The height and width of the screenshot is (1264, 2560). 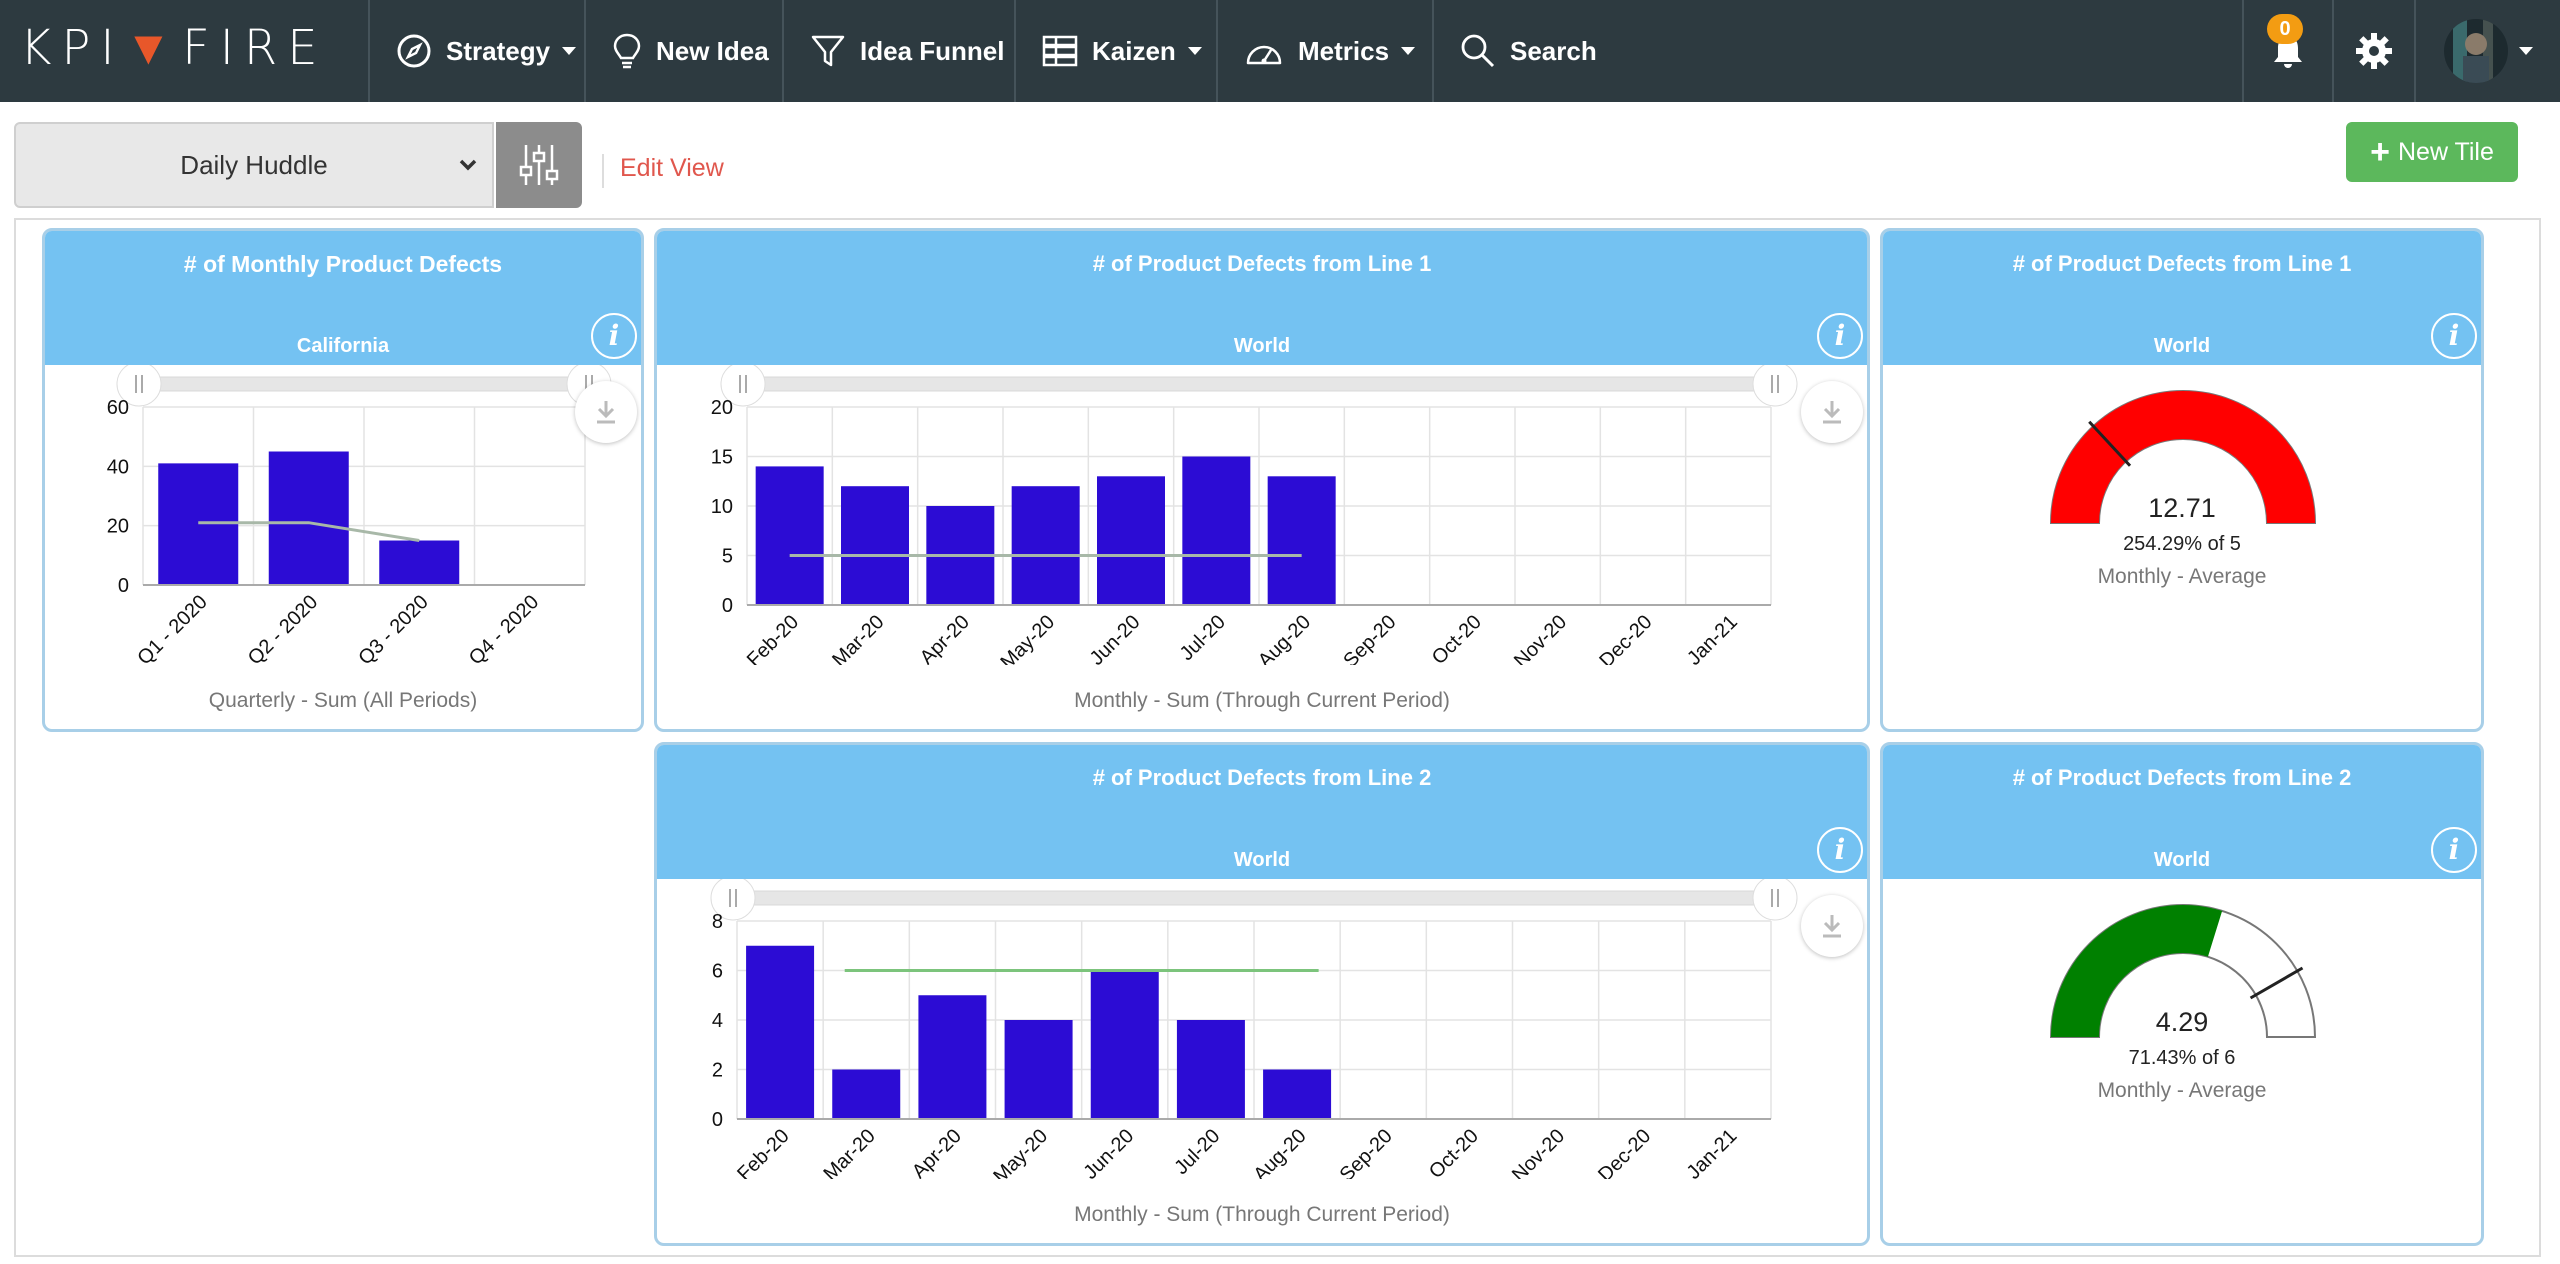 What do you see at coordinates (1115, 638) in the screenshot?
I see `x-tick-label: Jun-20` at bounding box center [1115, 638].